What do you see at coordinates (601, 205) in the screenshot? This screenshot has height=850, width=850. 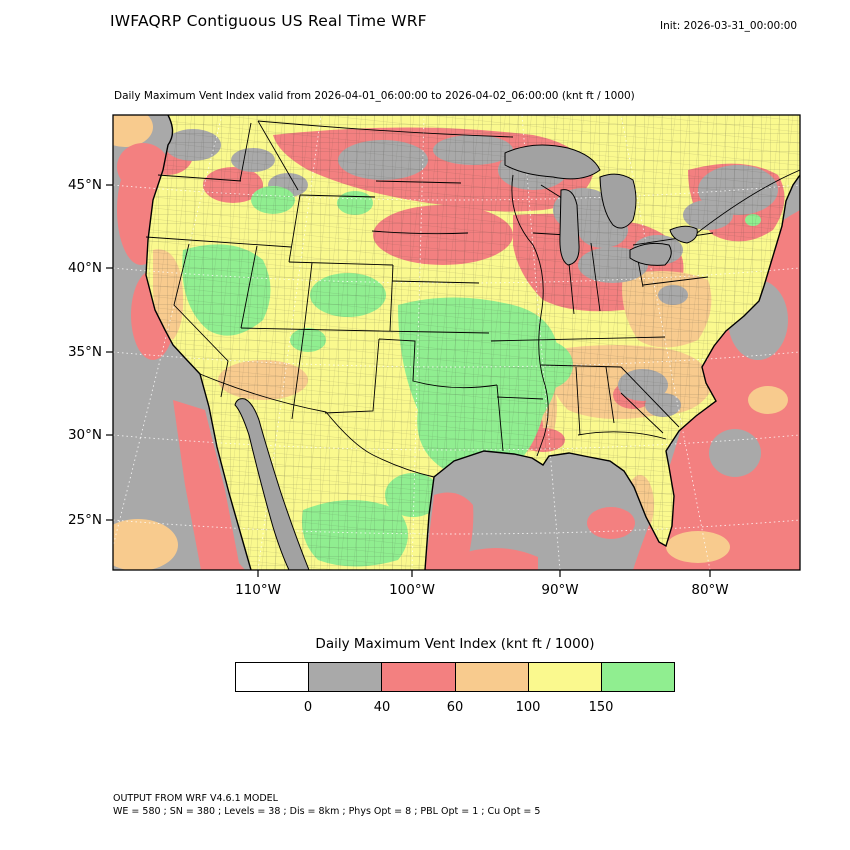 I see `great-lakes` at bounding box center [601, 205].